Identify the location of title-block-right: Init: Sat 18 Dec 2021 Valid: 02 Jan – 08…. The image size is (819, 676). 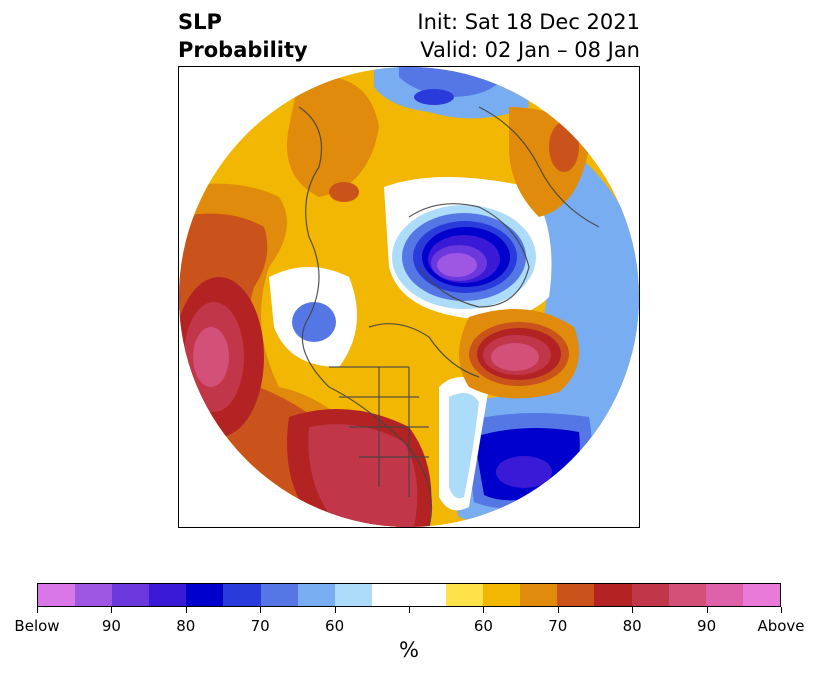
(528, 36).